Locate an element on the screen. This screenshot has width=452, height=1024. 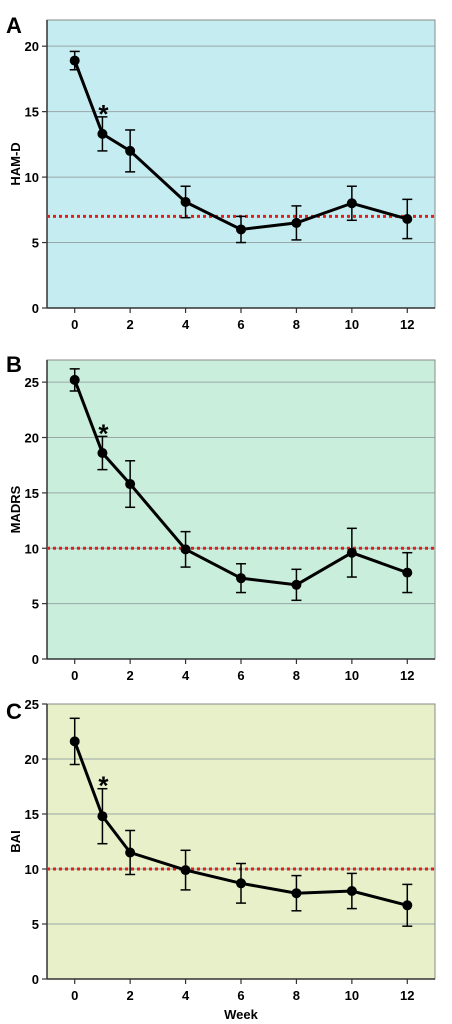
y-axis-label: HAM-D is located at coordinates (15, 163).